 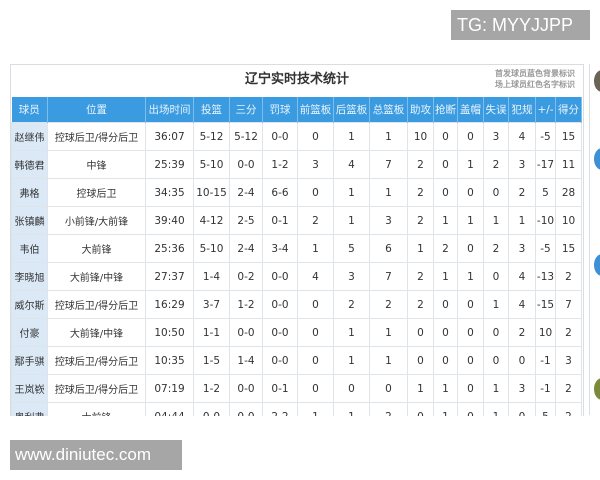 I want to click on stat-cell: 11, so click(x=568, y=164).